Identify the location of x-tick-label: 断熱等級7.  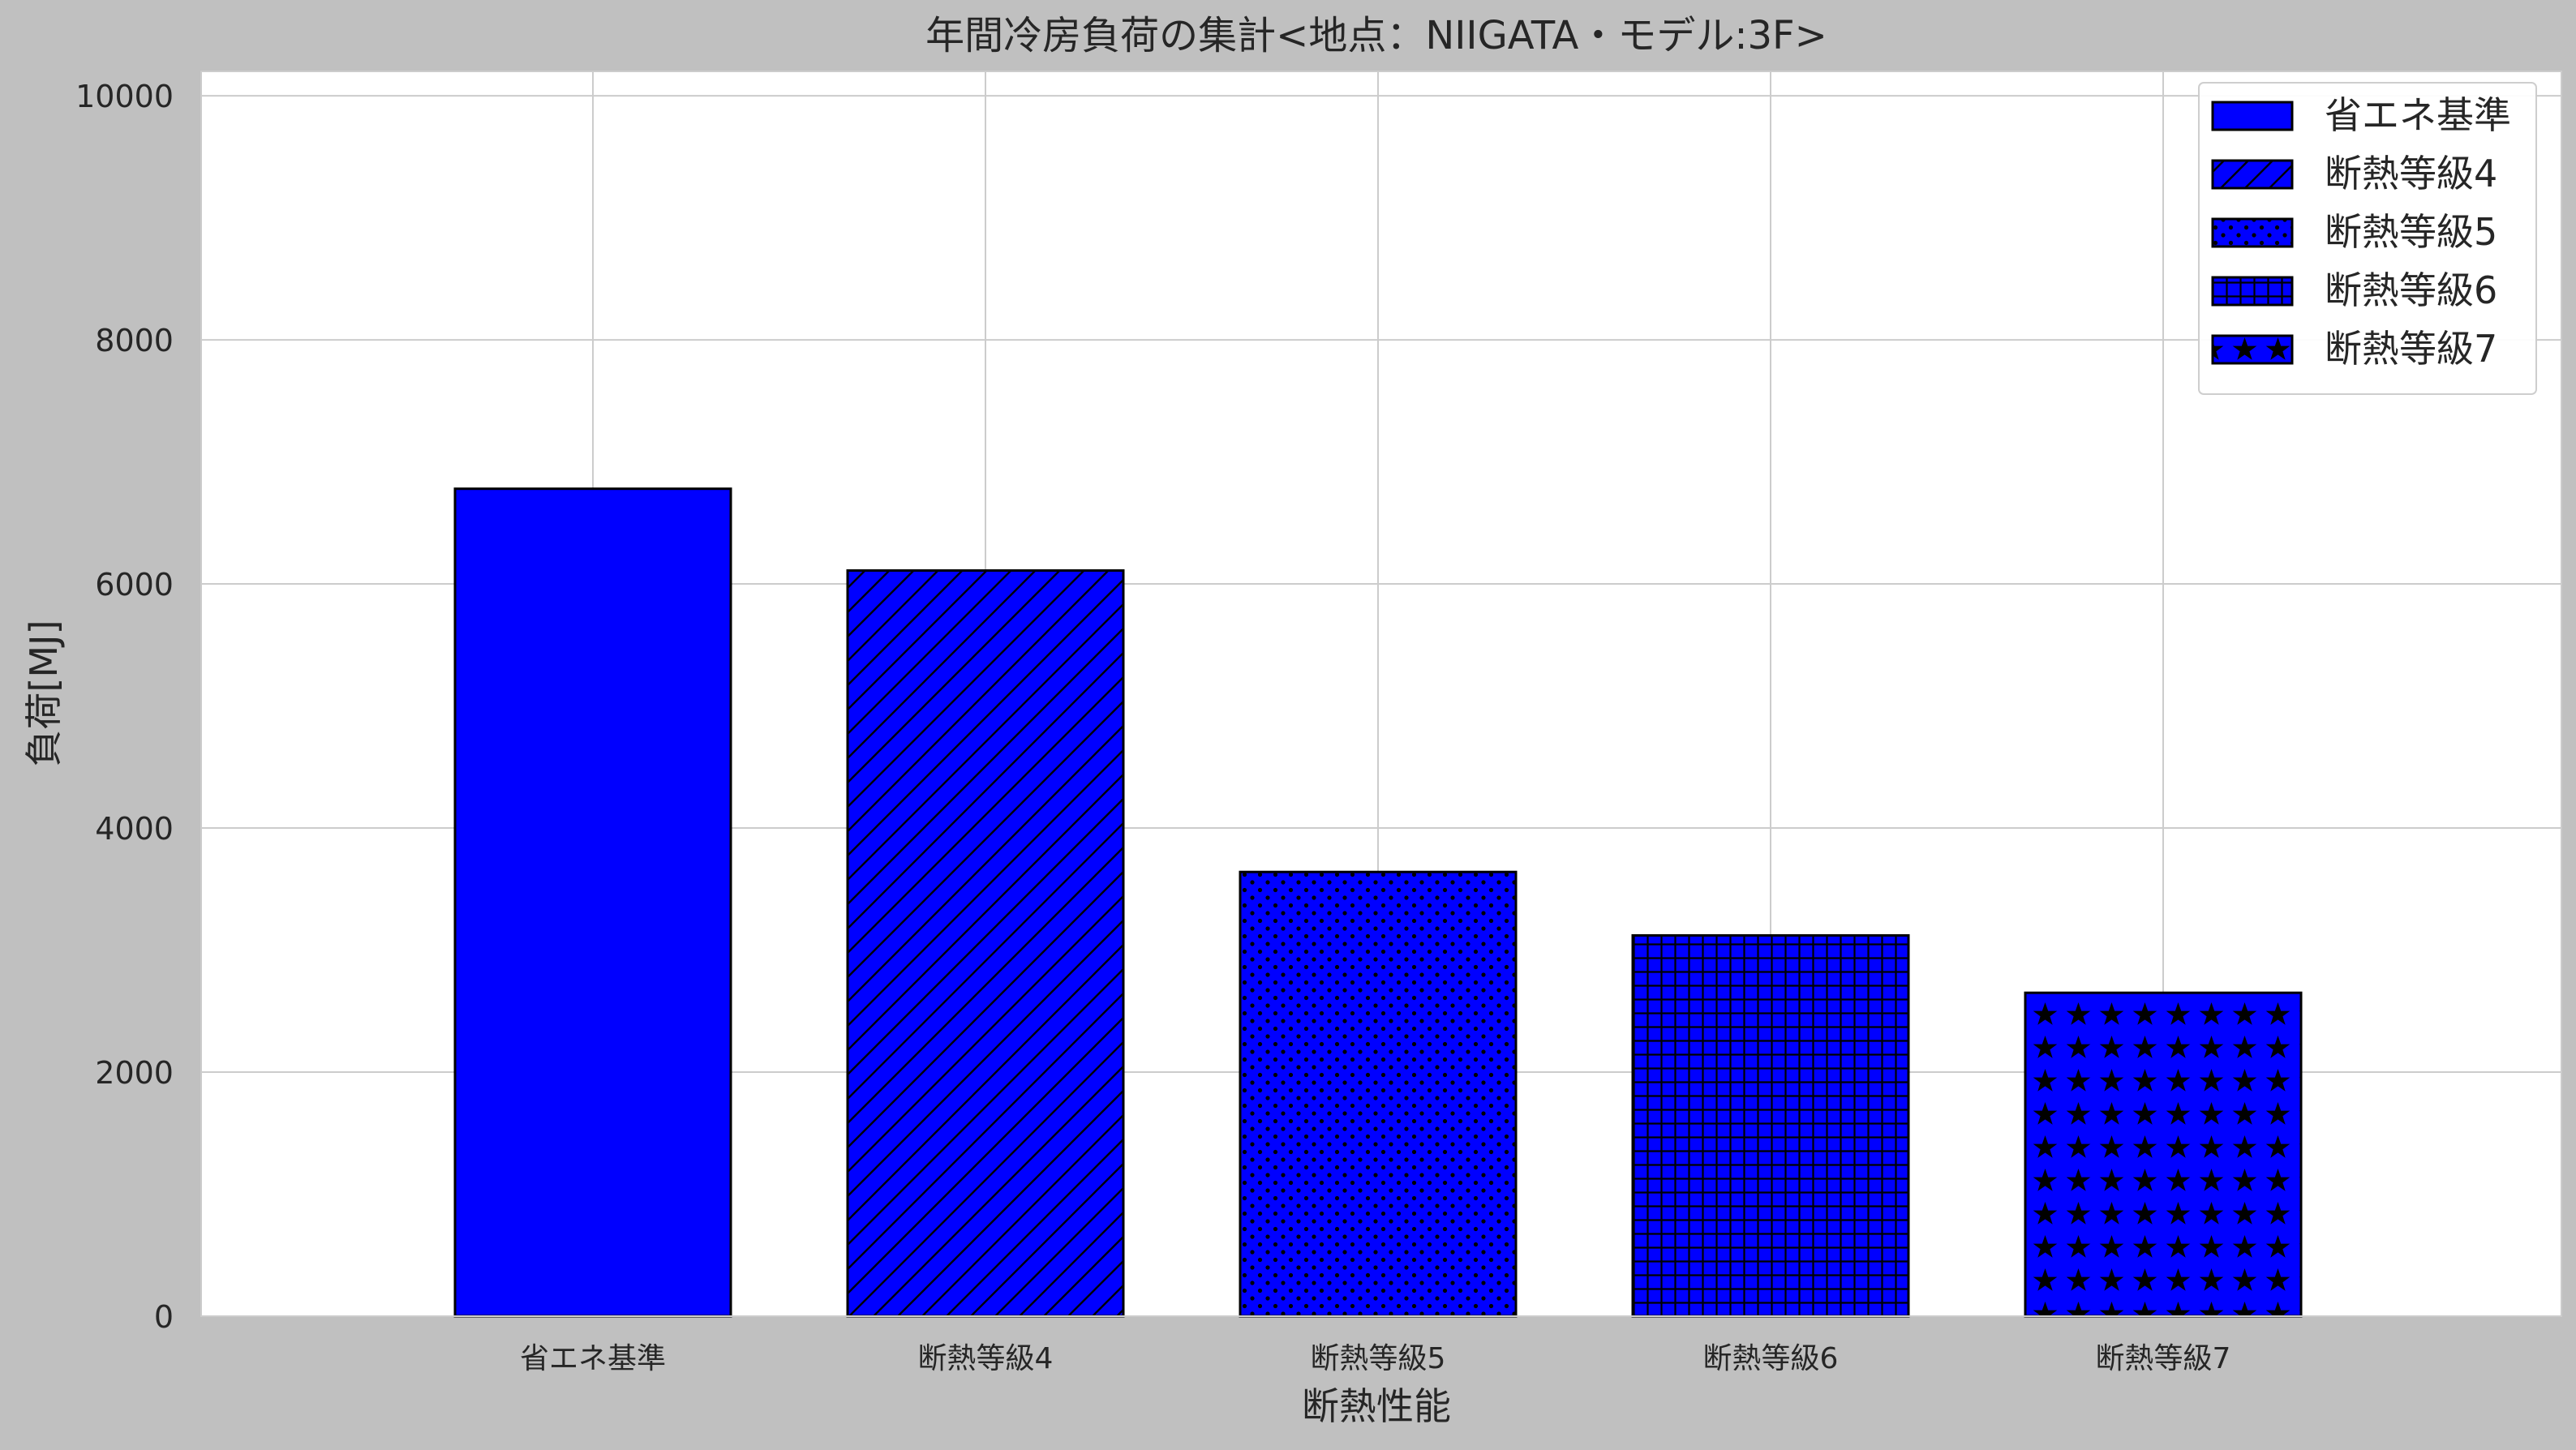
(2163, 1358).